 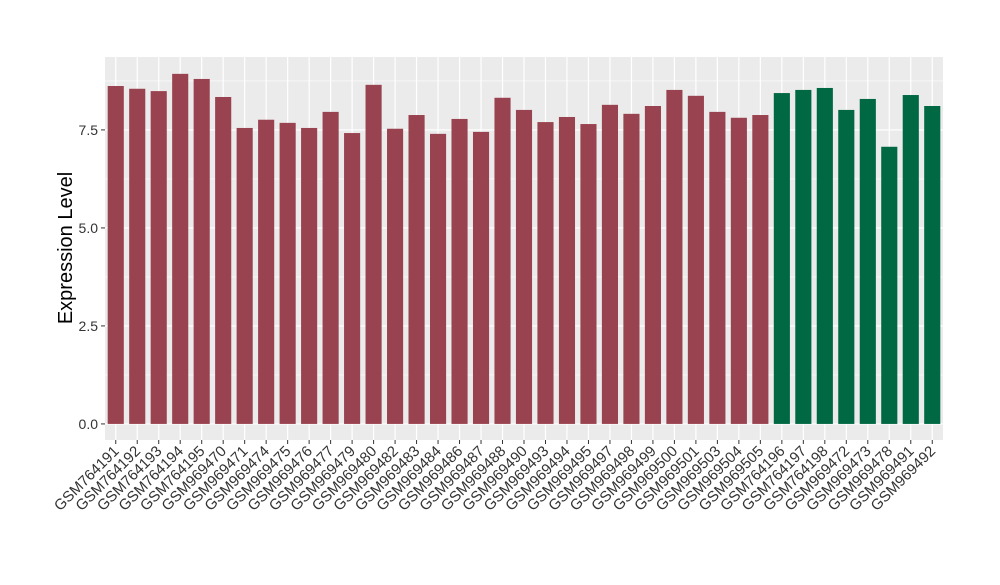 I want to click on y-tick-label: 5.0, so click(x=89, y=228).